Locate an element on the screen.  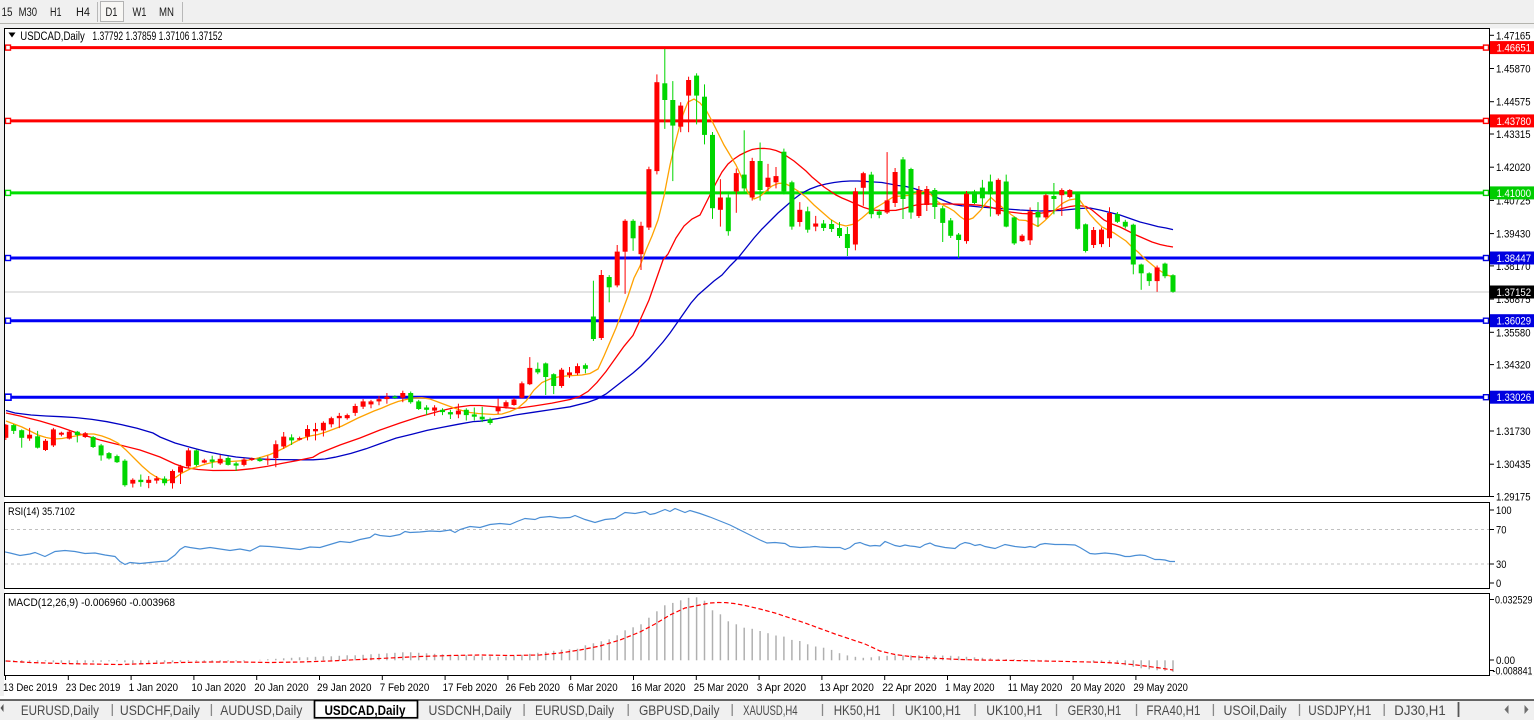
svg-text: 1.31730 is located at coordinates (1513, 432).